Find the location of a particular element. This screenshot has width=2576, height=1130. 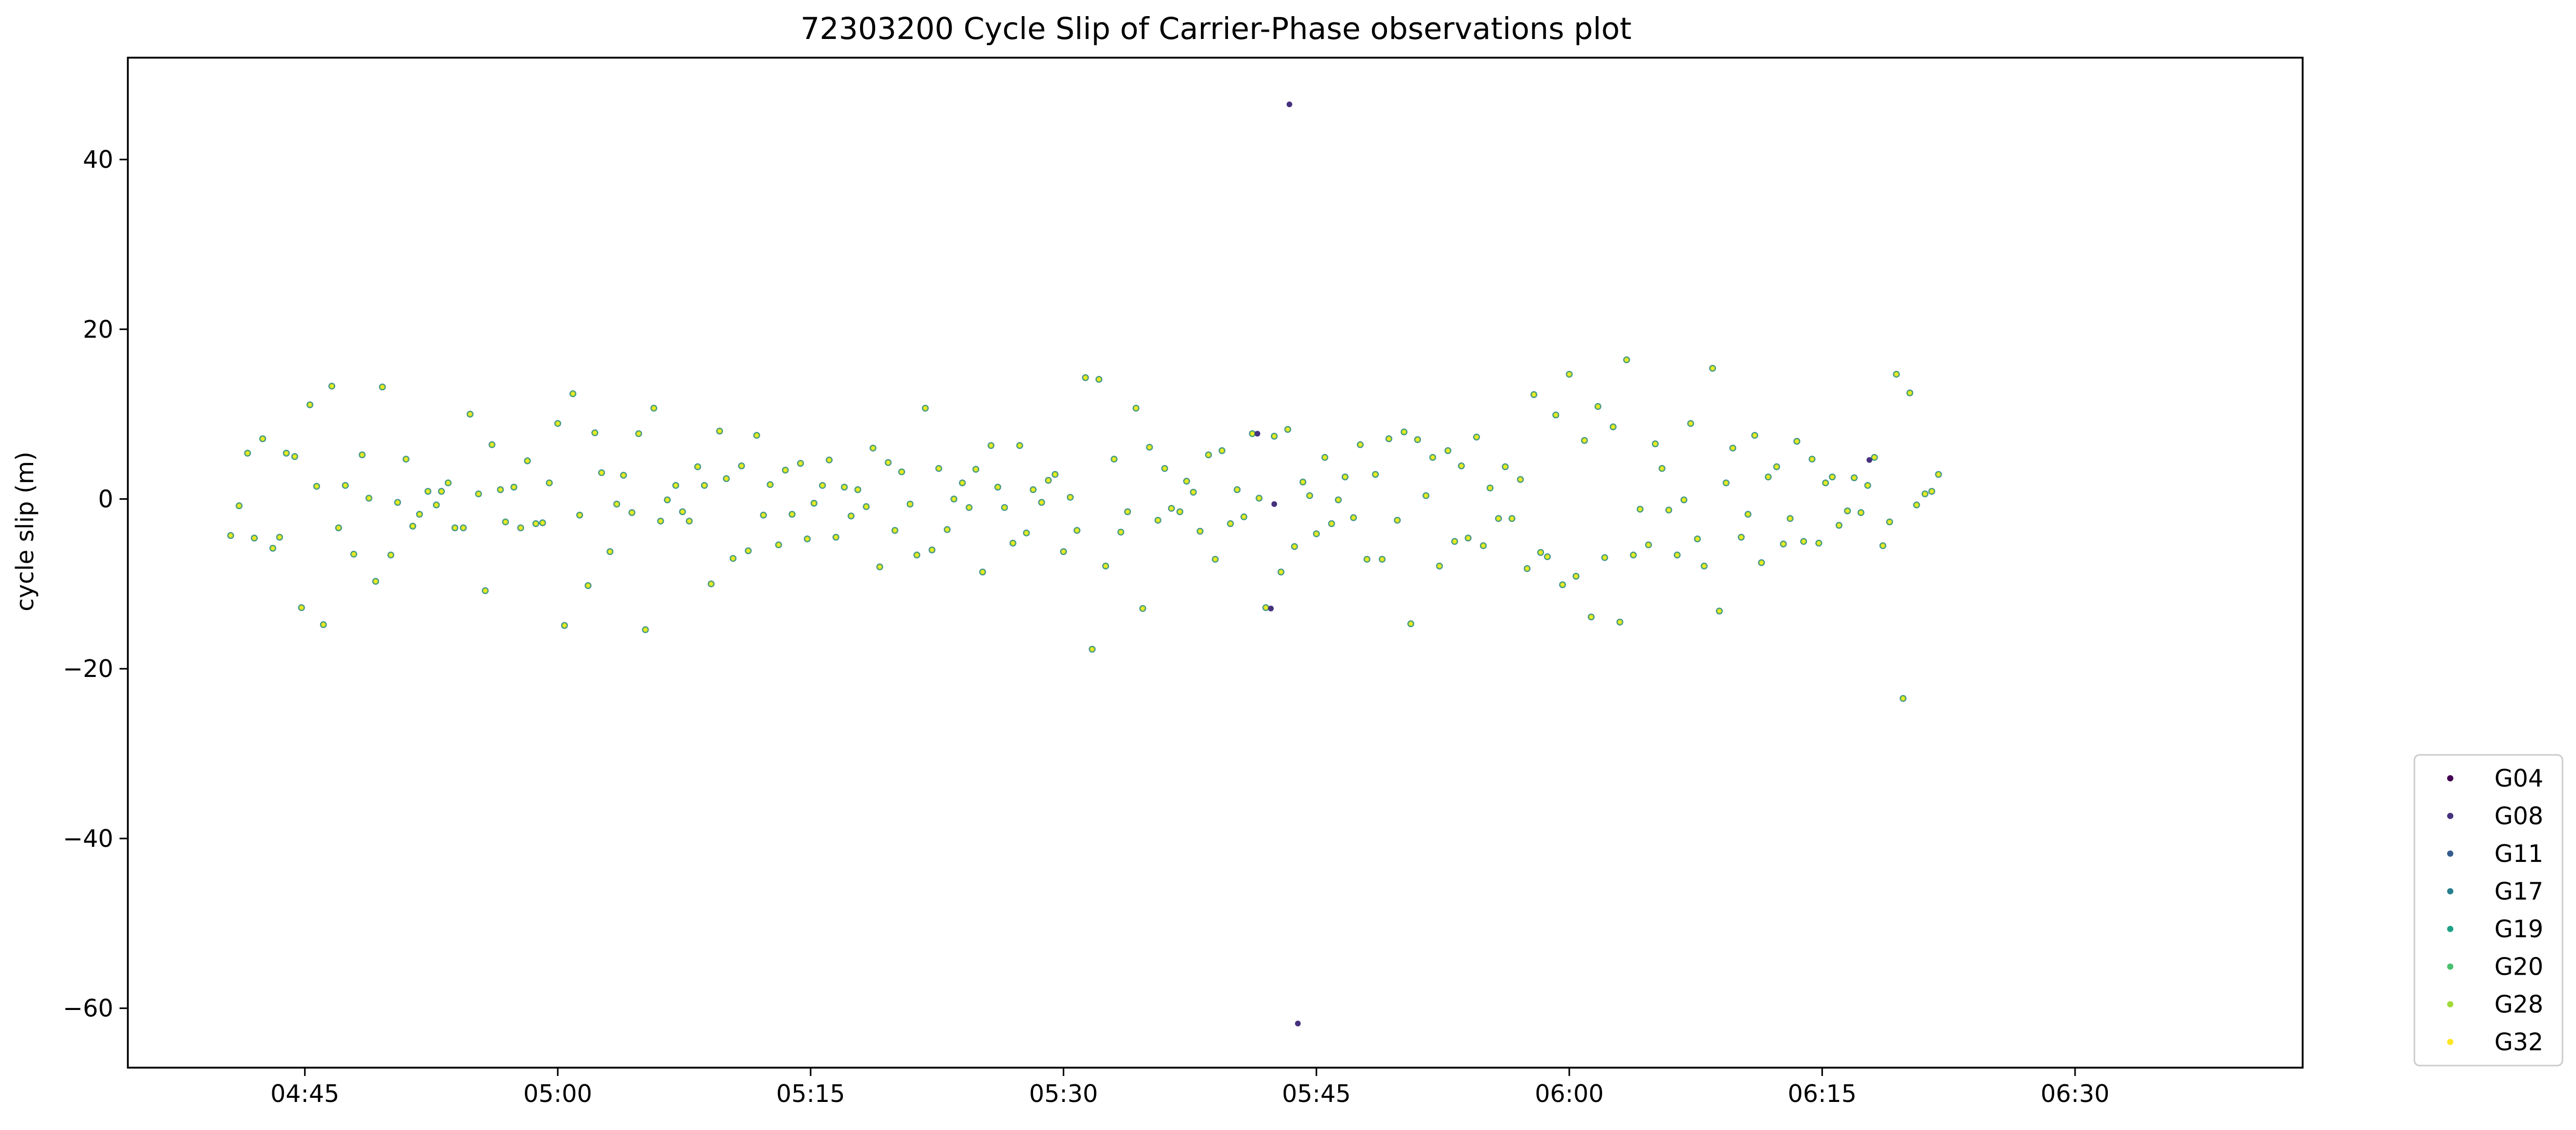

x-axis: 04:45 05:00 05:15 05:30 05:45 06:00 06:15 06:30 is located at coordinates (1189, 1088).